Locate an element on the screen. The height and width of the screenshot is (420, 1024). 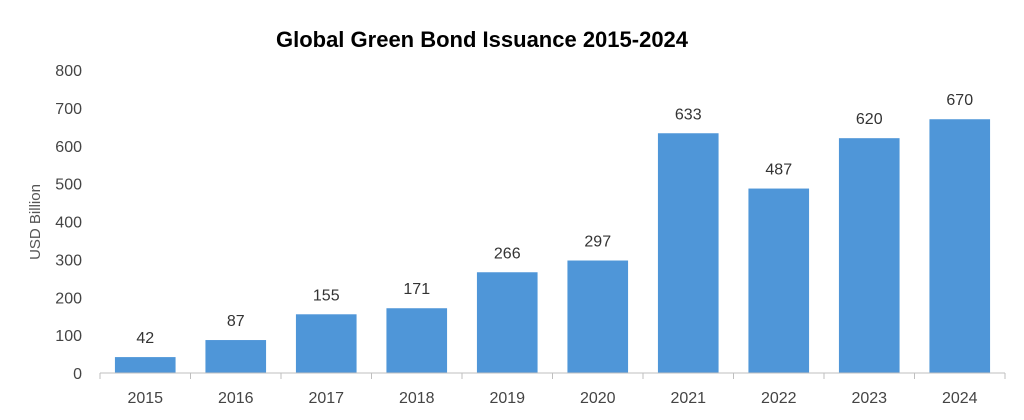
y-tick-label: 400 is located at coordinates (68, 223).